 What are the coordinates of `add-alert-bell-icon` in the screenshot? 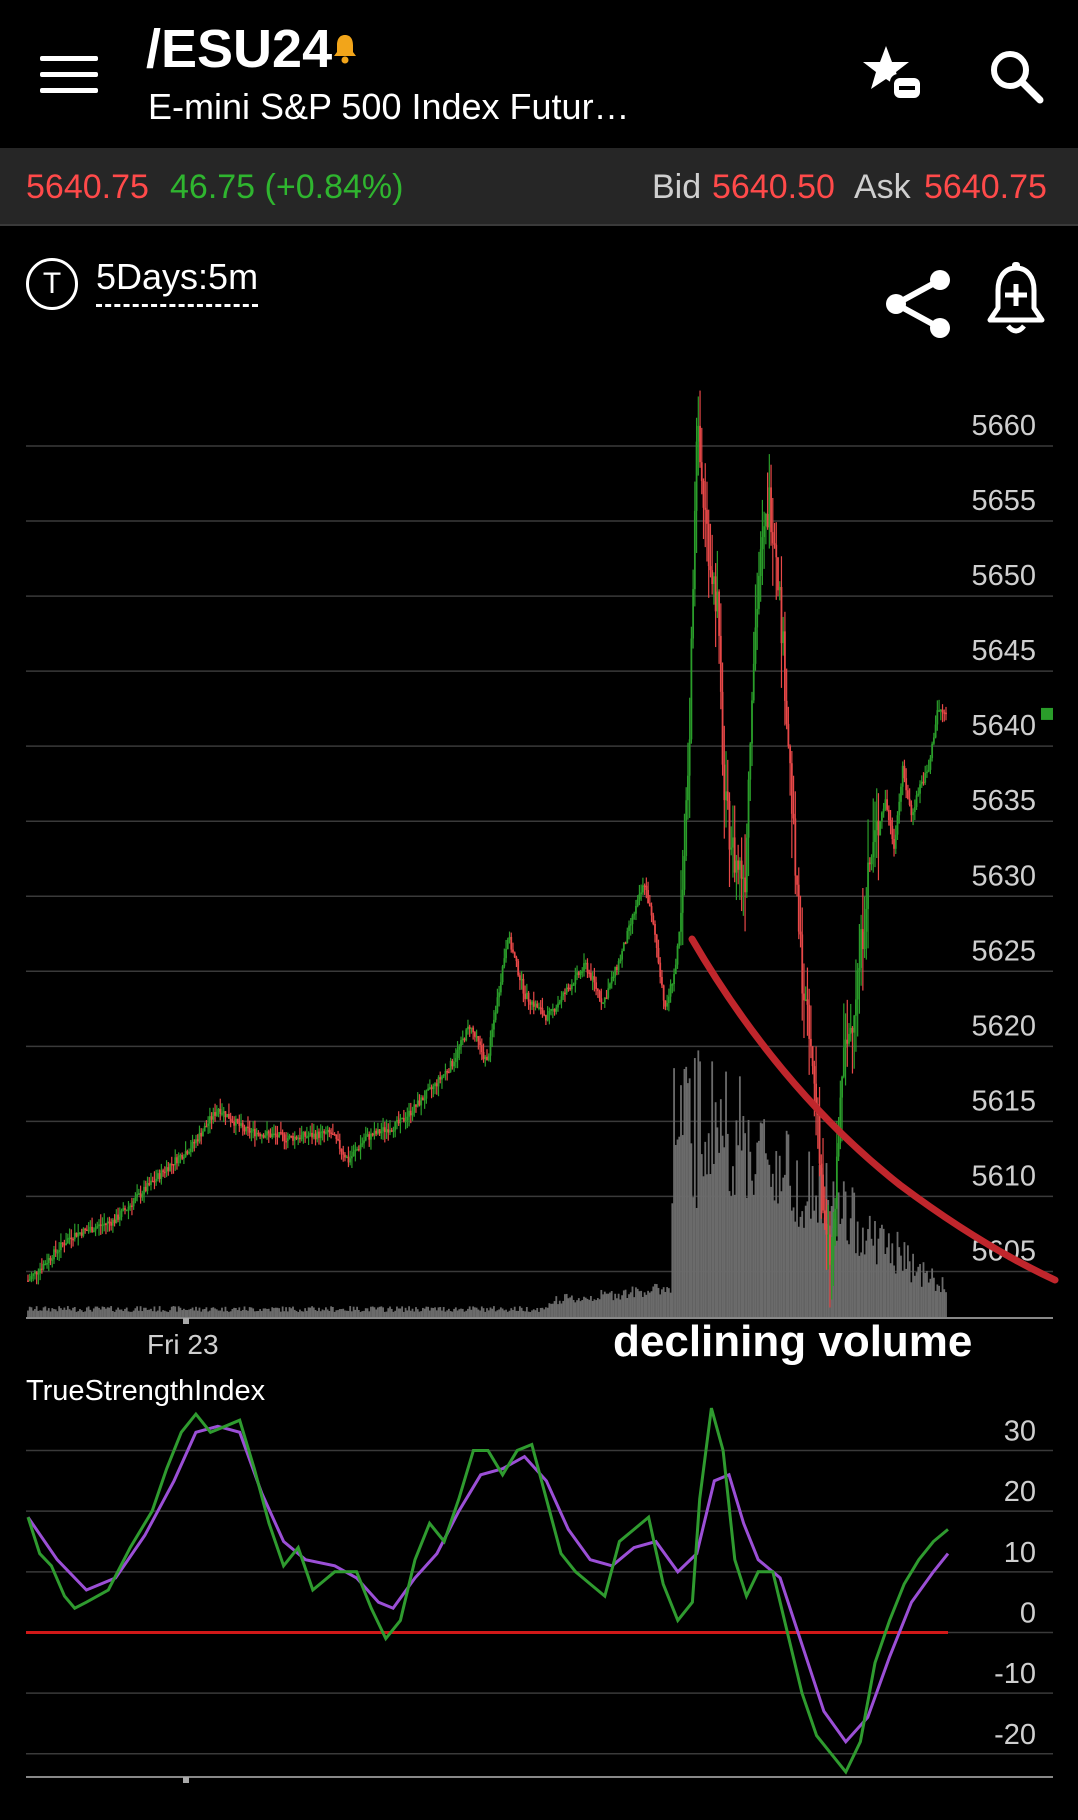 It's located at (1016, 302).